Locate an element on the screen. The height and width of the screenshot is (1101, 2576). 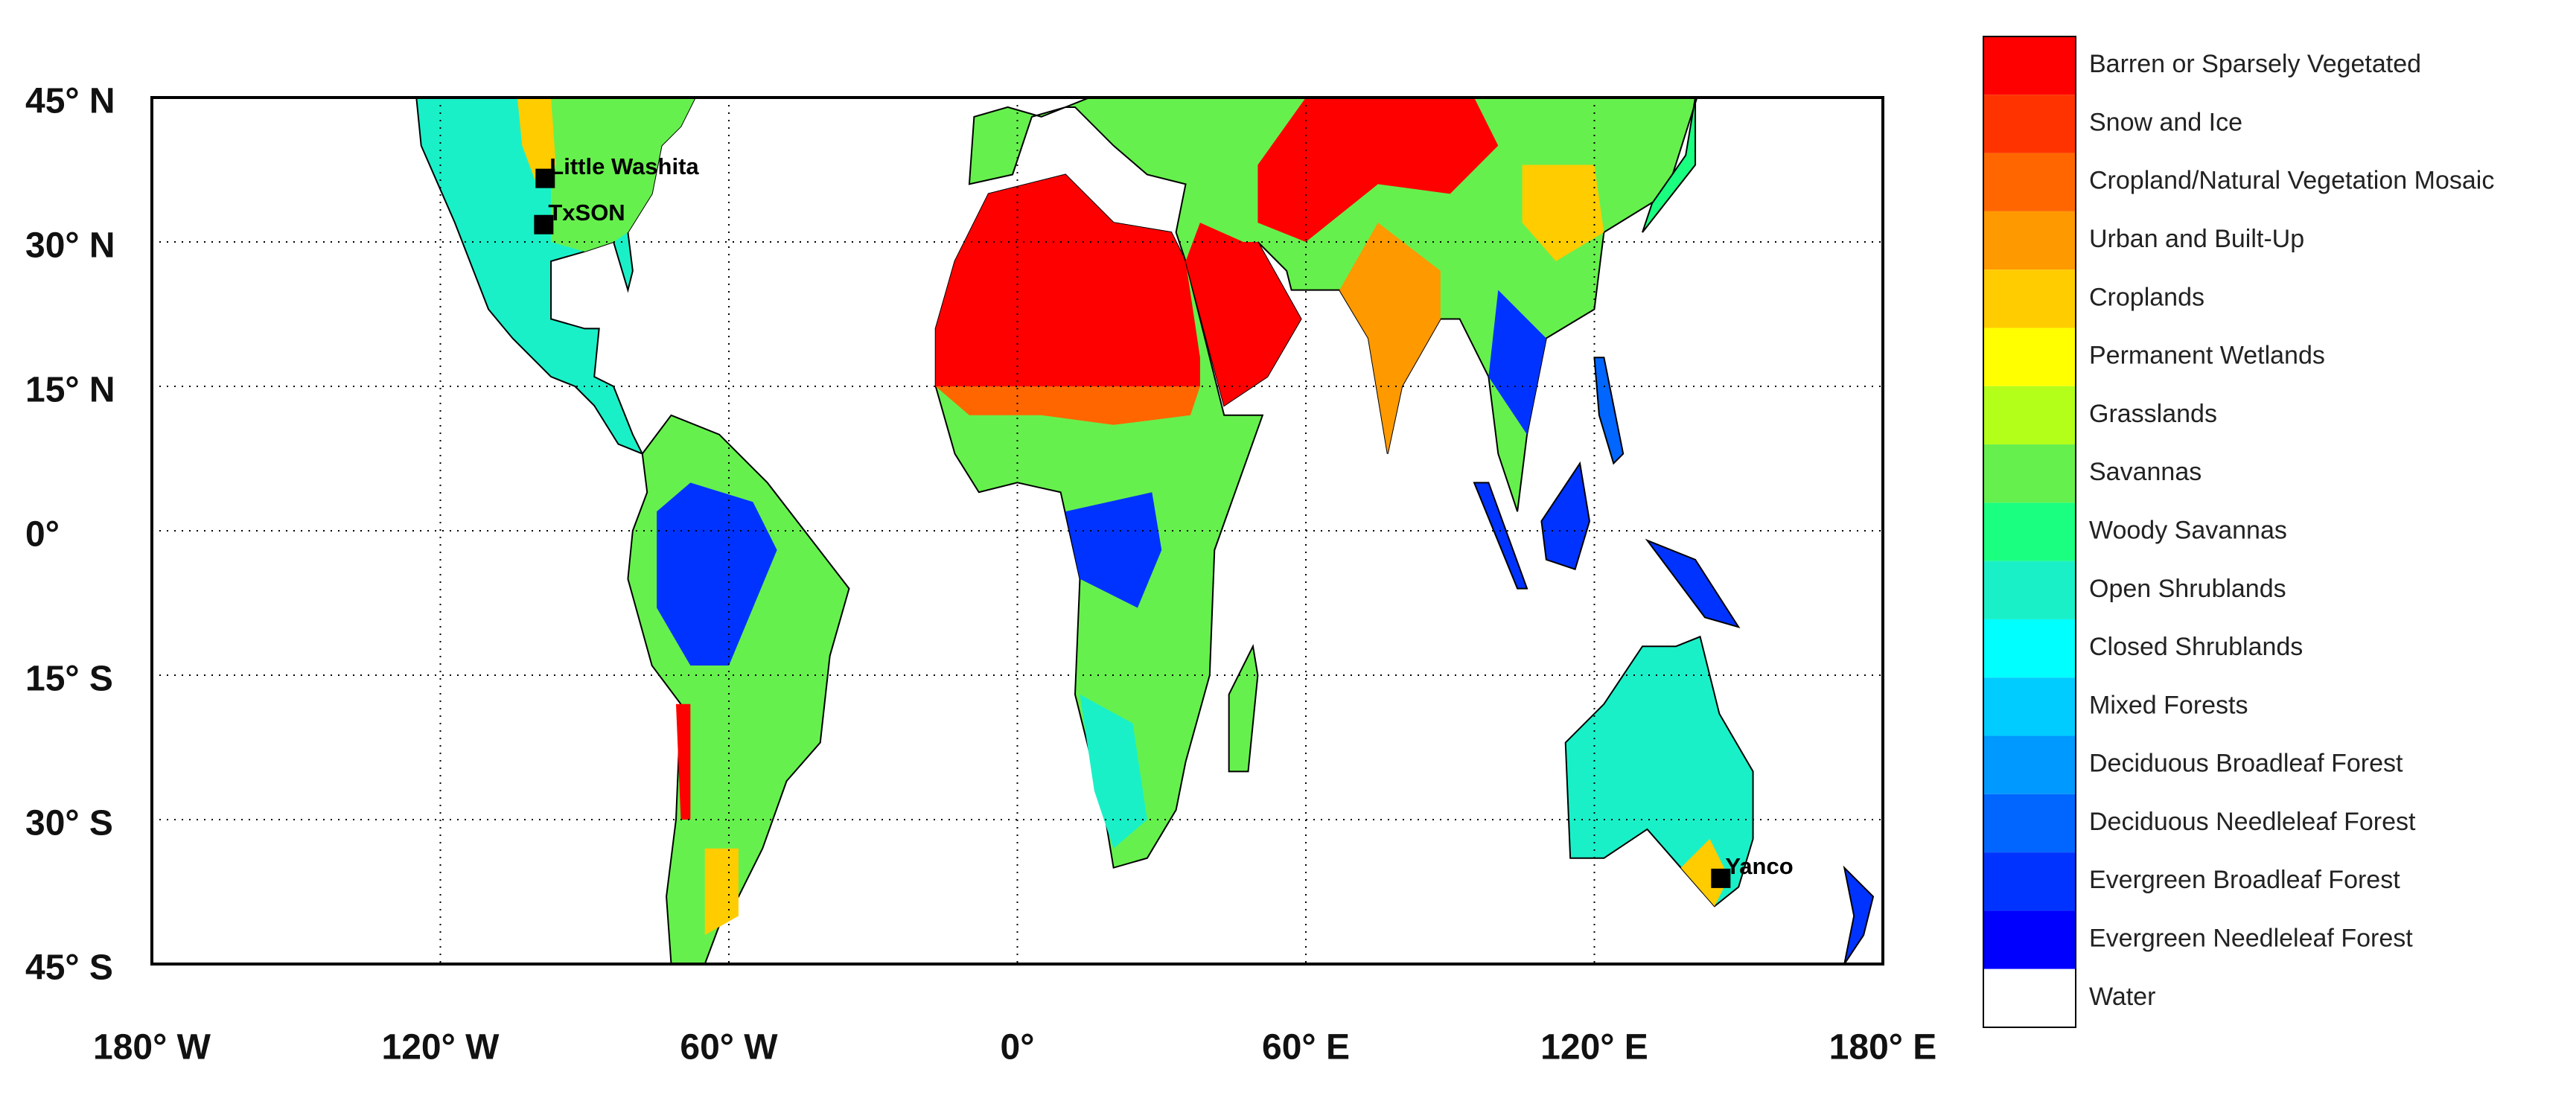
x-tick-label: 180° W is located at coordinates (152, 1048).